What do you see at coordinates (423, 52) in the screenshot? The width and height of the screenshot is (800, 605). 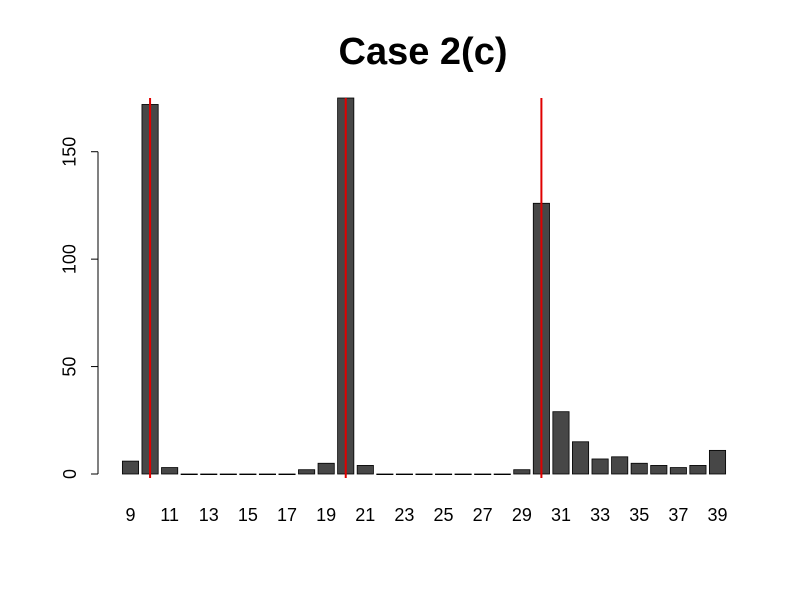 I see `chart-title: Case 2(c)` at bounding box center [423, 52].